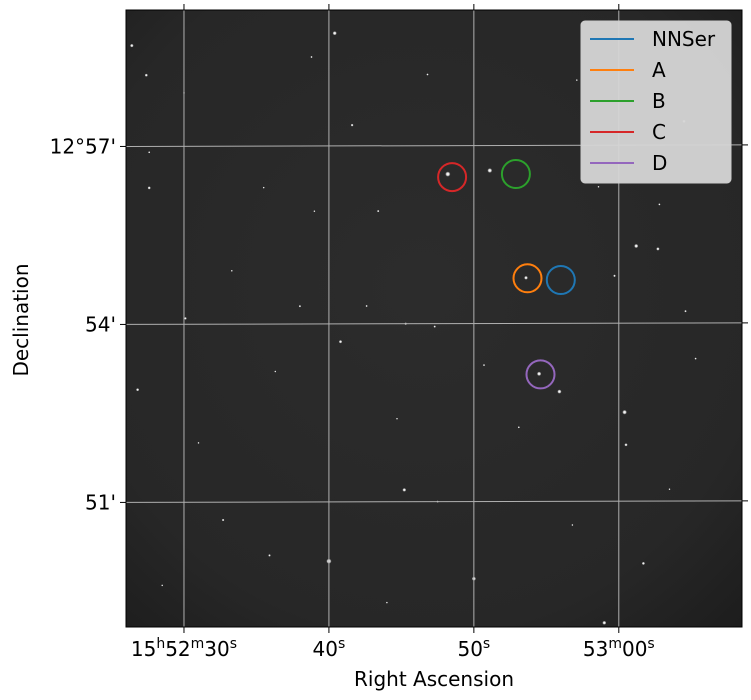  What do you see at coordinates (83, 146) in the screenshot?
I see `y-tick-label: 12°57'` at bounding box center [83, 146].